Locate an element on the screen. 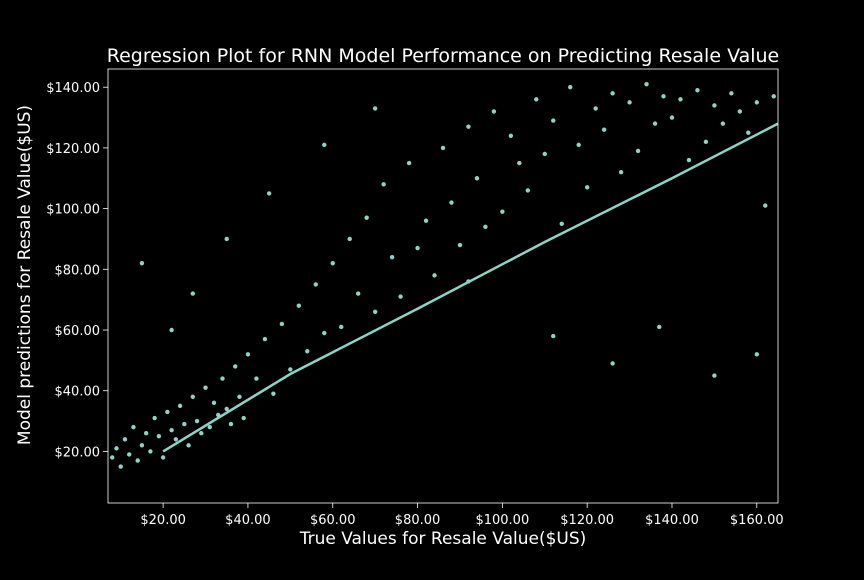 This screenshot has width=864, height=580. y-tick-label: $100.00 is located at coordinates (73, 210).